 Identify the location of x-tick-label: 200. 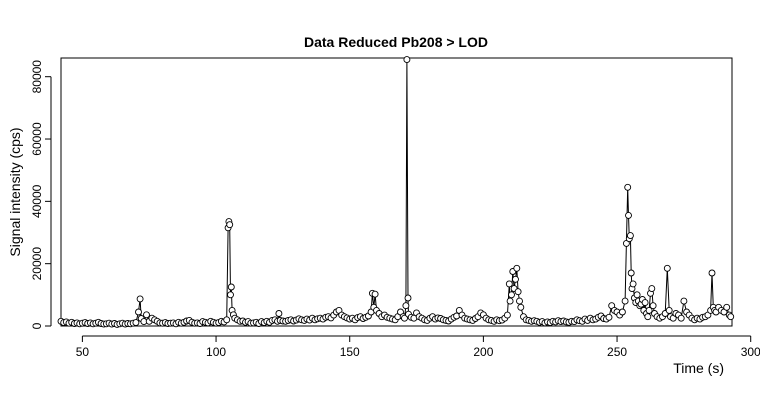
(483, 352).